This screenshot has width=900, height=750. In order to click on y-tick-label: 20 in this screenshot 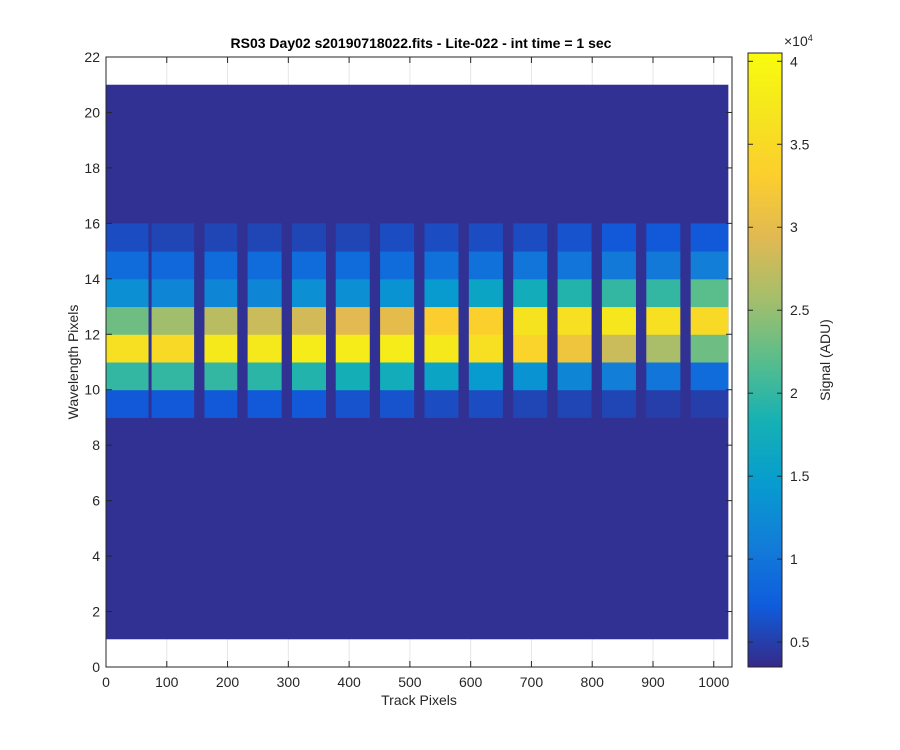, I will do `click(92, 112)`.